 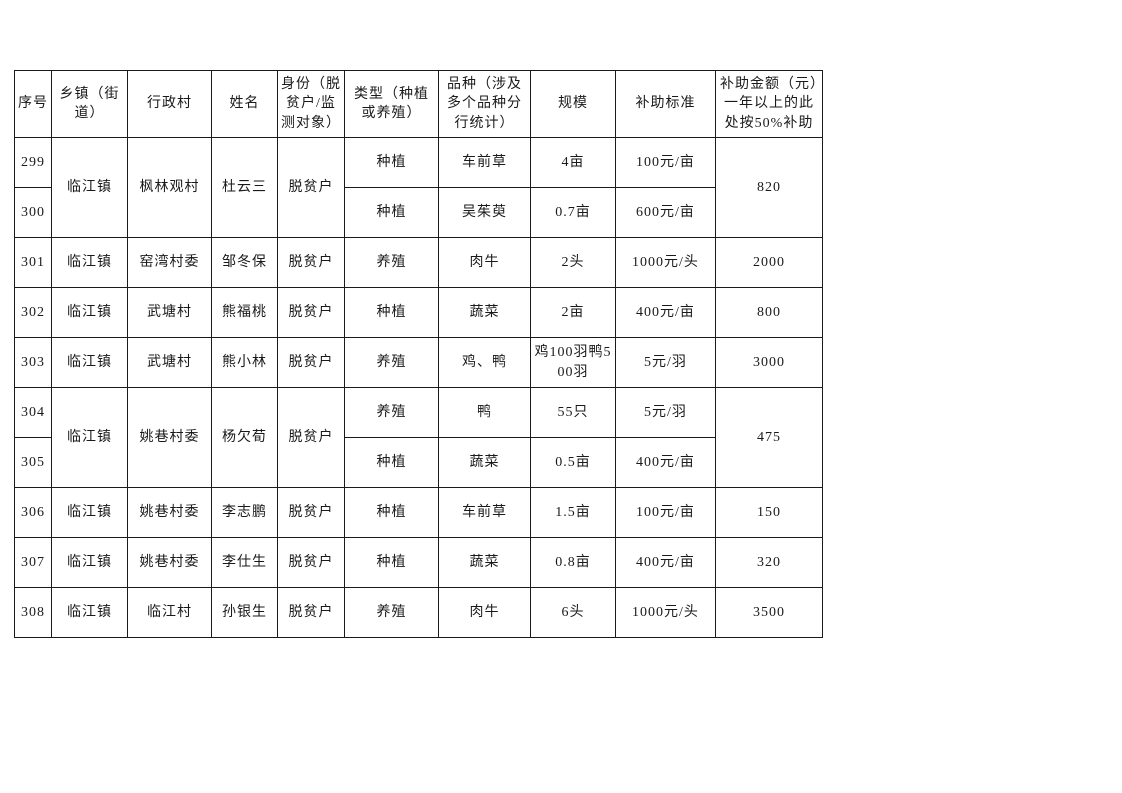 I want to click on table-cell: 600元/亩, so click(x=665, y=212).